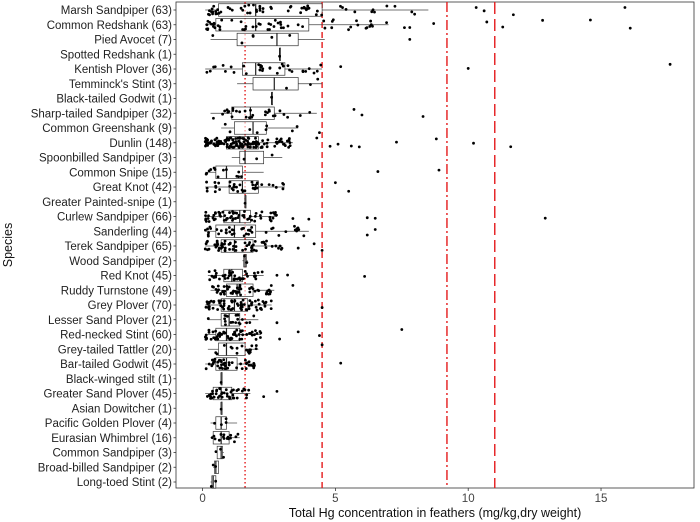 Image resolution: width=700 pixels, height=522 pixels. Describe the element at coordinates (116, 336) in the screenshot. I see `species-label: Red-necked Stint (60)` at that location.